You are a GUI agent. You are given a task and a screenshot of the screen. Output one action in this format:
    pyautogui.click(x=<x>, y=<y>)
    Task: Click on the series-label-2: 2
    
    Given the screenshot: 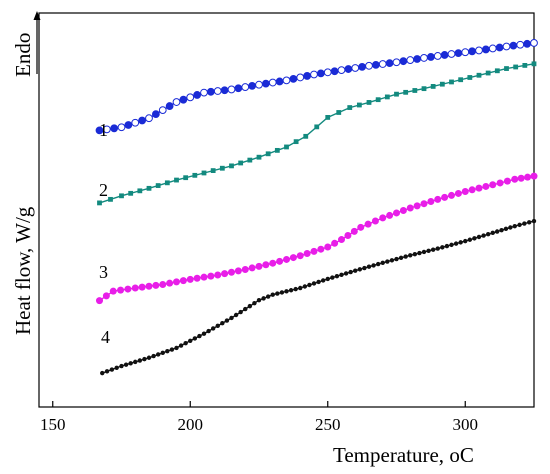 What is the action you would take?
    pyautogui.click(x=103, y=190)
    